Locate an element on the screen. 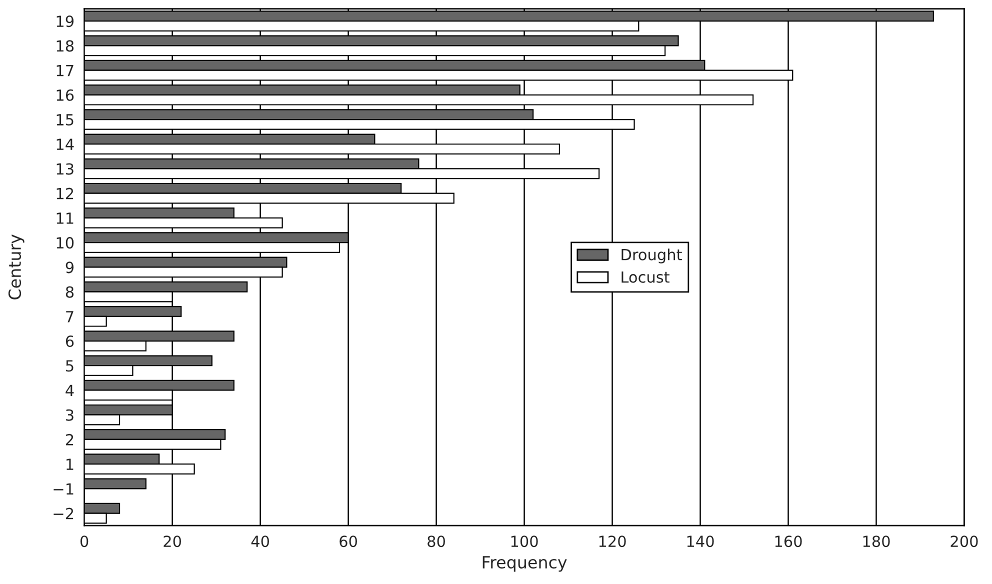 The height and width of the screenshot is (584, 992). x-tick-label: 0 is located at coordinates (84, 542).